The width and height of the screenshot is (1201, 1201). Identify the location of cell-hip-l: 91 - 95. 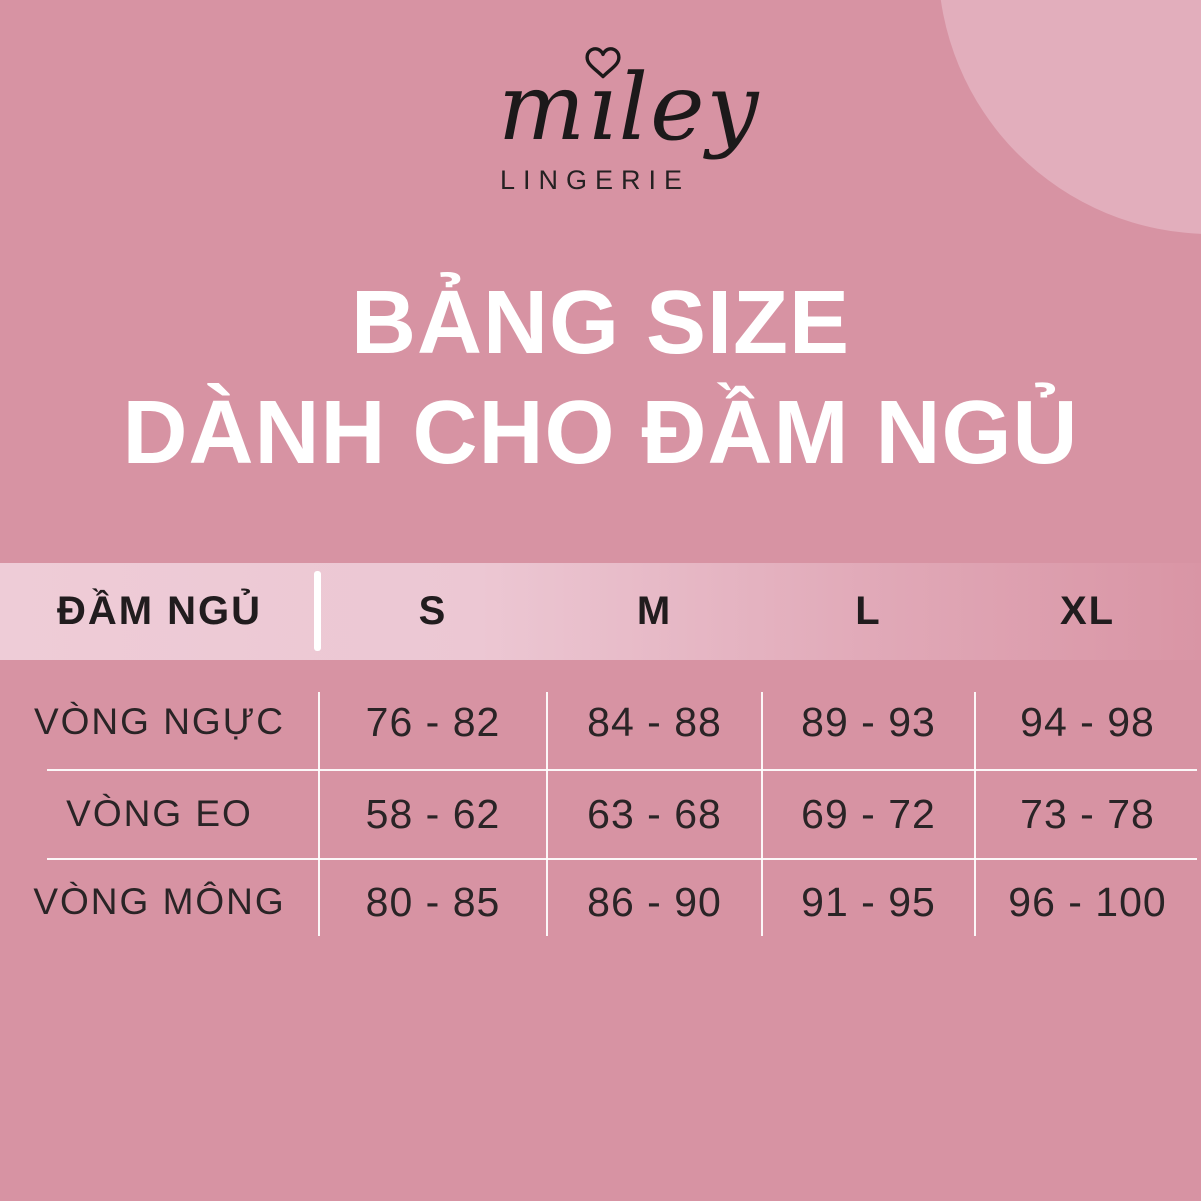
(868, 901).